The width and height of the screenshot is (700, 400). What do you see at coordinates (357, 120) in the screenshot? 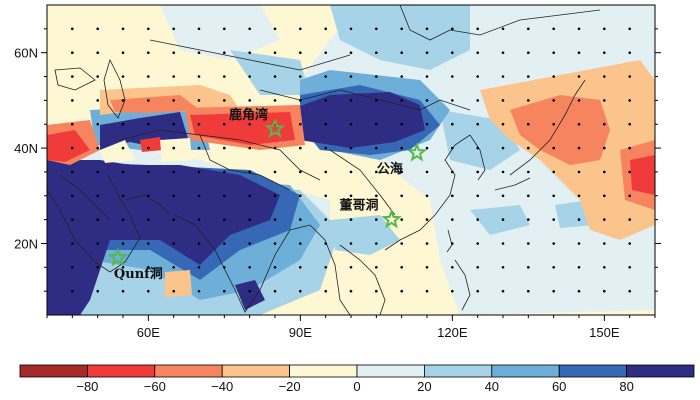
I see `field-deep-blue` at bounding box center [357, 120].